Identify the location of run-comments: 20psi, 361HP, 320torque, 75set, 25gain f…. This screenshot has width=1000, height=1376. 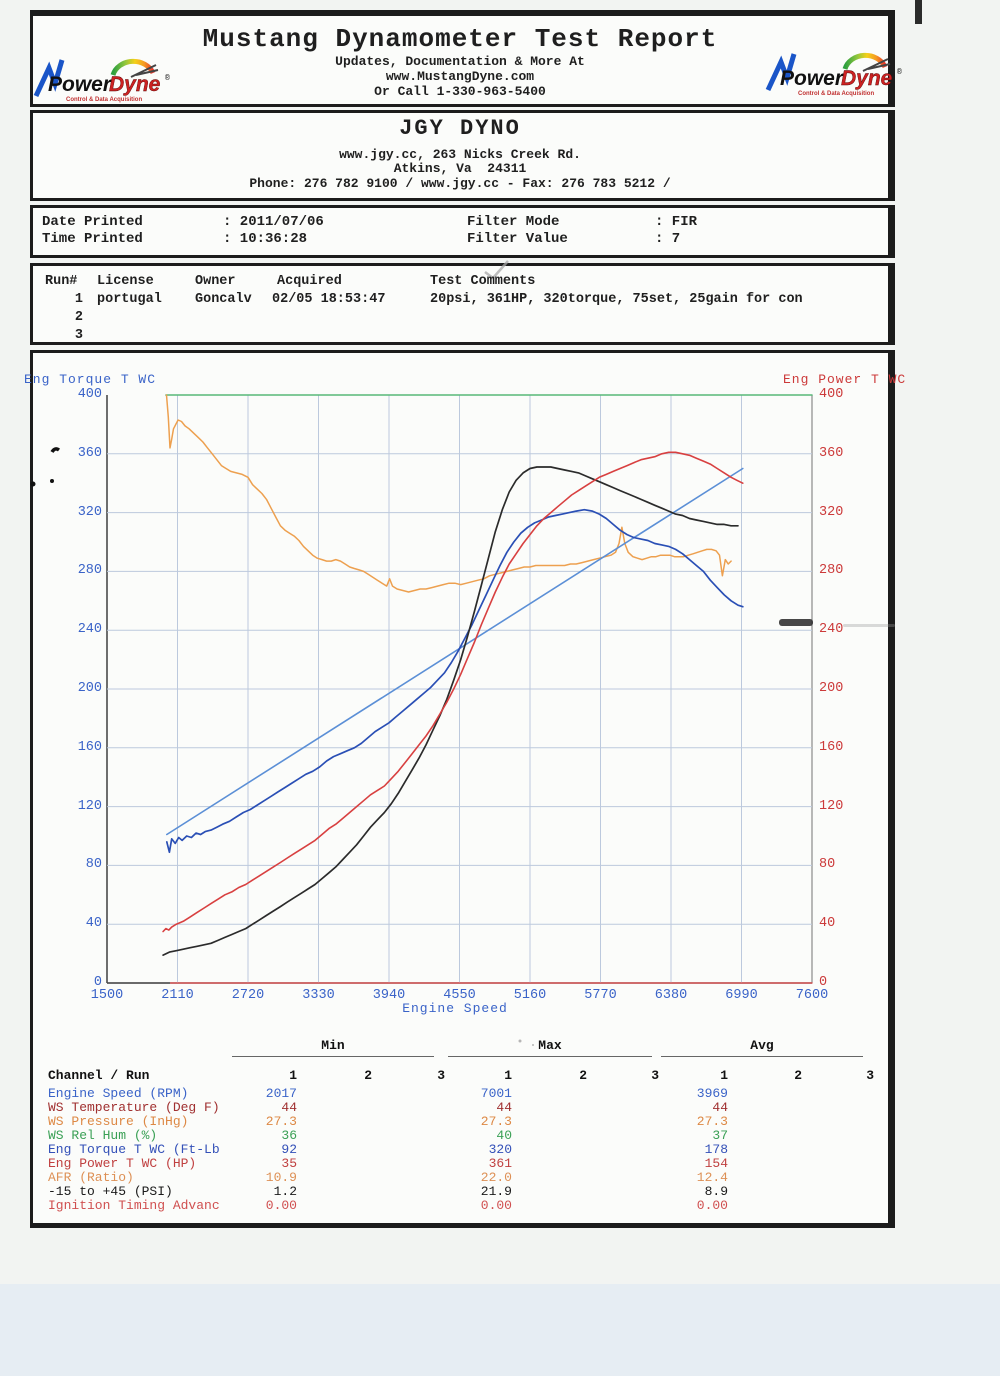
(616, 299).